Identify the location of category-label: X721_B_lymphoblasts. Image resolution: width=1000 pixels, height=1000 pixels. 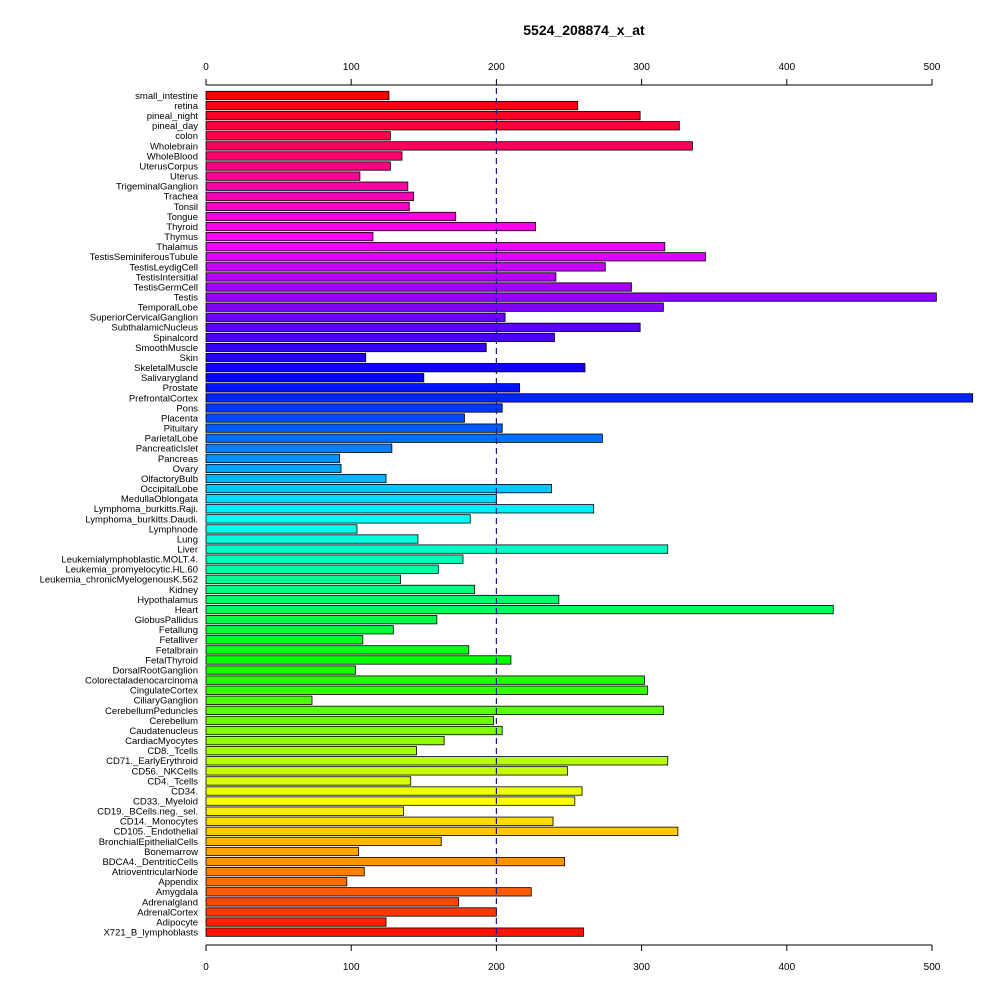
(150, 933).